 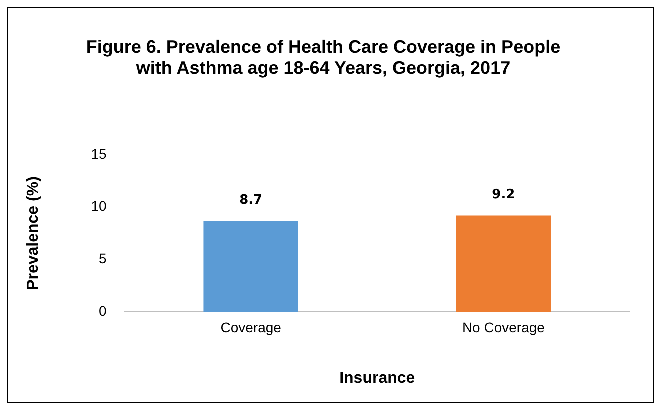 I want to click on data-label: 9.2, so click(x=504, y=195).